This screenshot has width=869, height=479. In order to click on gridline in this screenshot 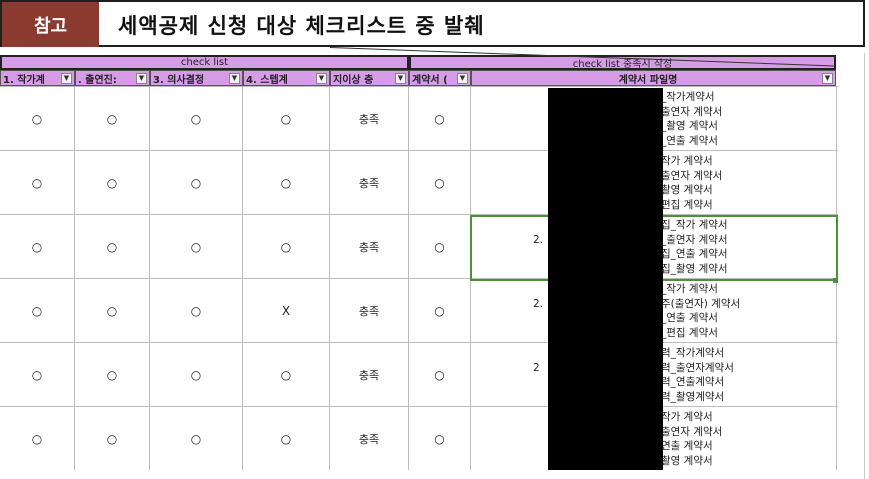, I will do `click(864, 266)`.